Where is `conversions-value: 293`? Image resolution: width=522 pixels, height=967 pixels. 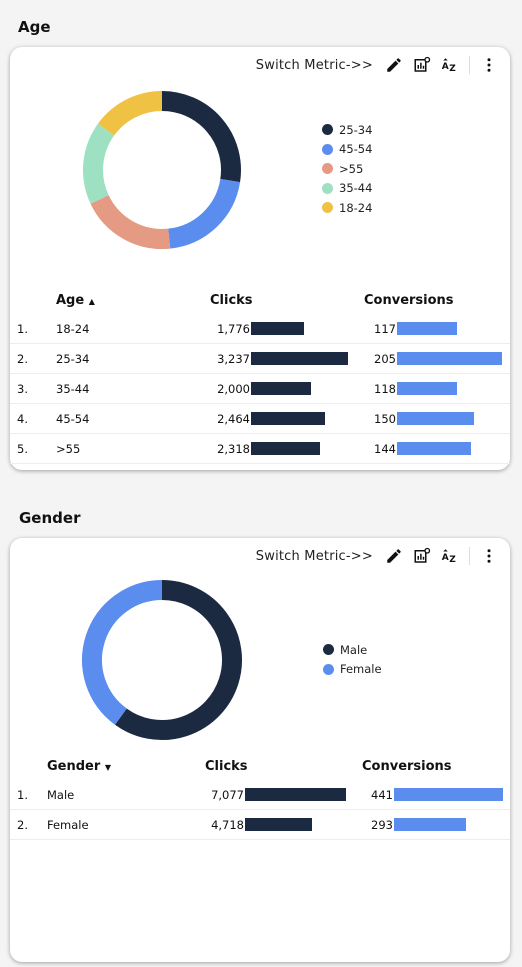 conversions-value: 293 is located at coordinates (382, 825).